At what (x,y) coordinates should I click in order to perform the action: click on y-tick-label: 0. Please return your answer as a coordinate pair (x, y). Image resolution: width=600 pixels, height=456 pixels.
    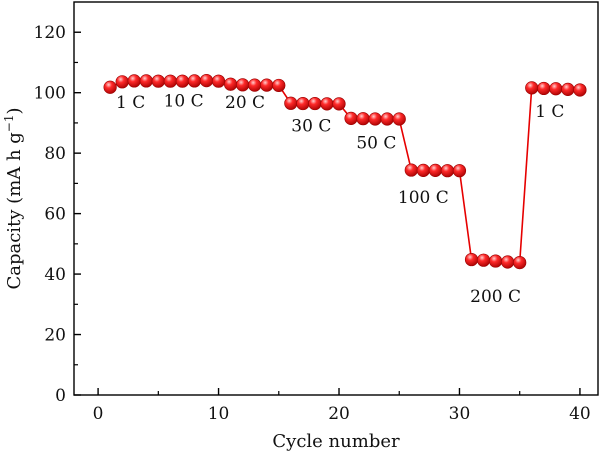
    Looking at the image, I should click on (60, 396).